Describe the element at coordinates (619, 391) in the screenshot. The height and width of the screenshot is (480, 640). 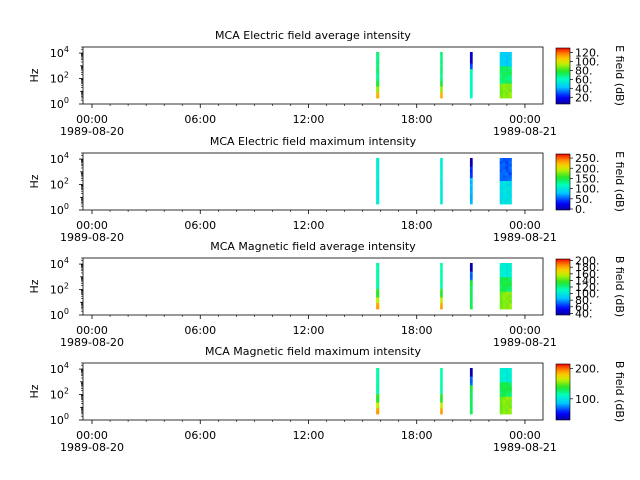
I see `colorbar-label: B field (dB)` at that location.